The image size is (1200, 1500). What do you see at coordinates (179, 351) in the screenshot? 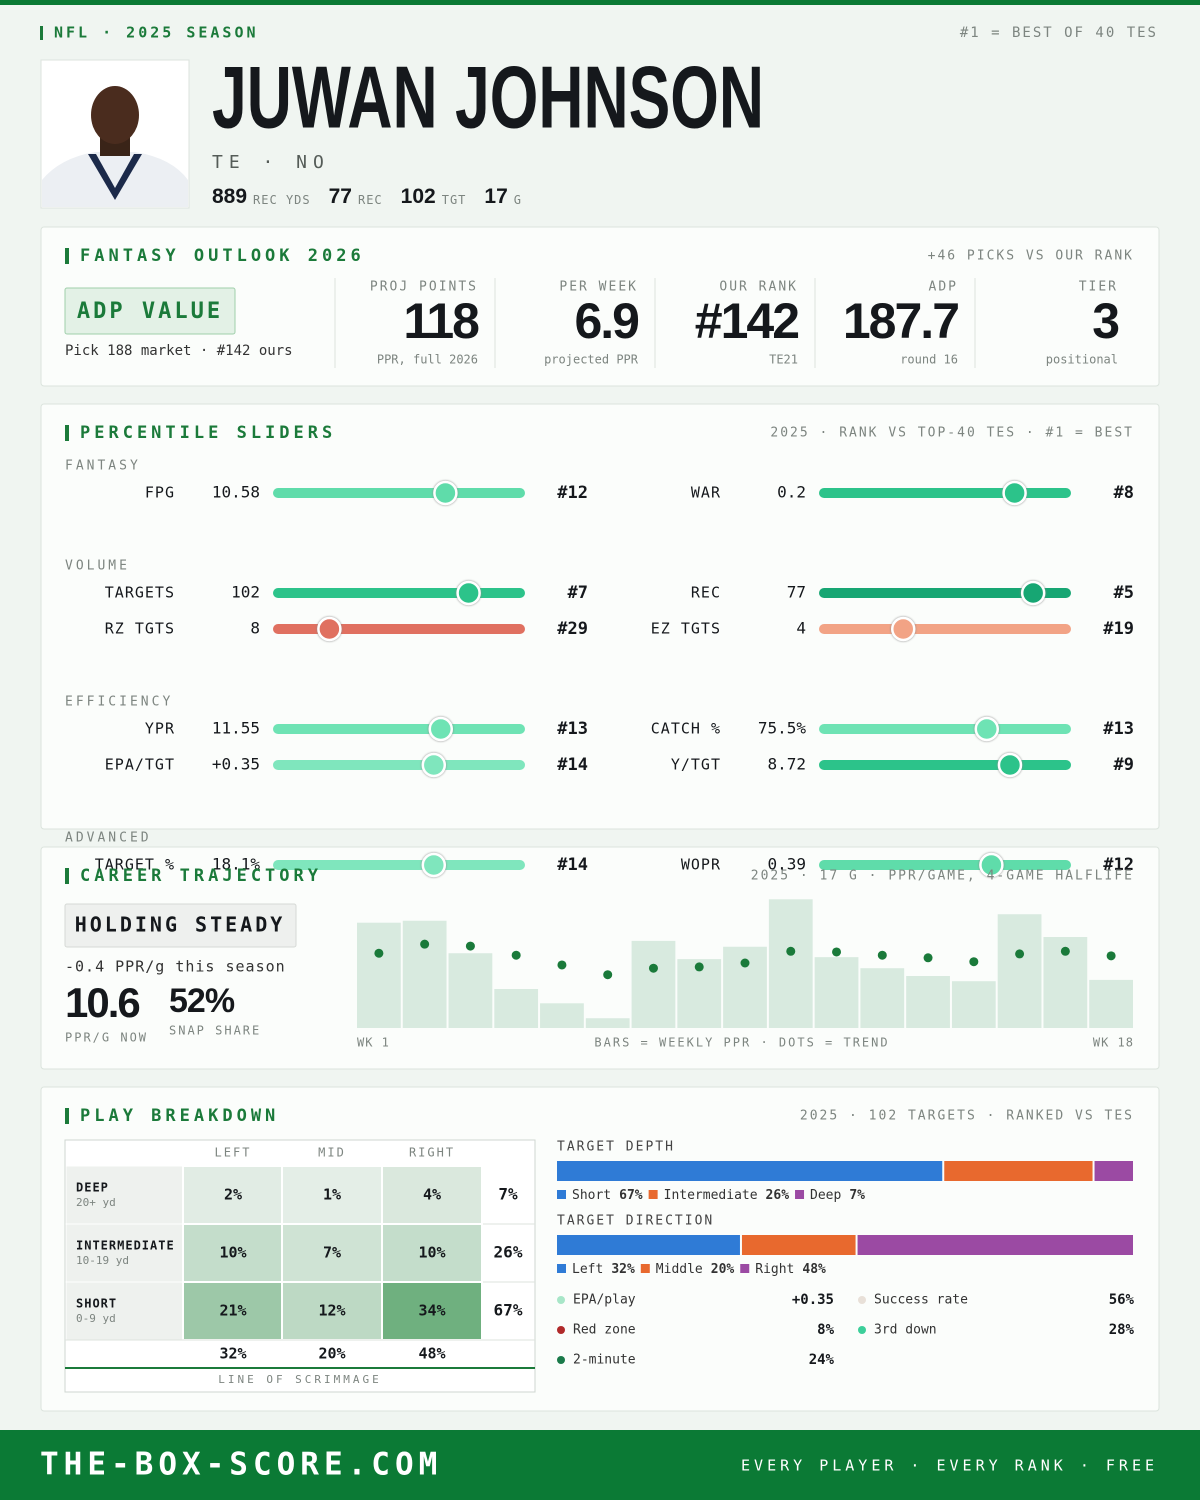
I see `badge-sub: Pick 188 market · #142 ours` at bounding box center [179, 351].